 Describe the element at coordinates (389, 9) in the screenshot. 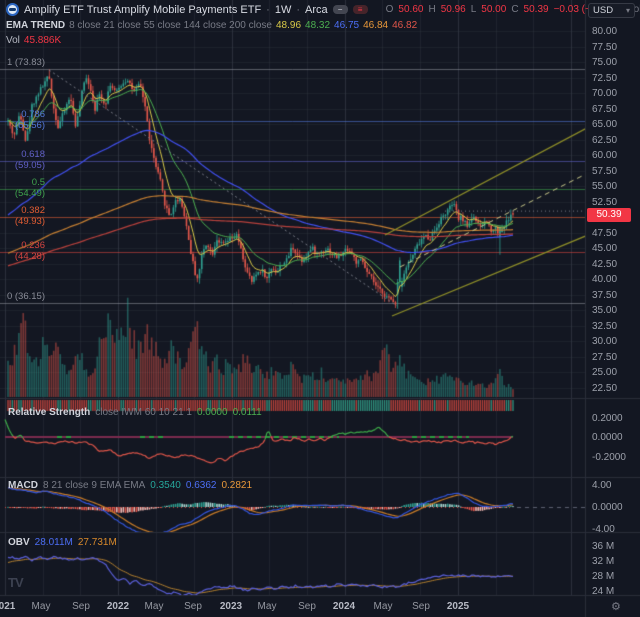

I see `open-label: O` at that location.